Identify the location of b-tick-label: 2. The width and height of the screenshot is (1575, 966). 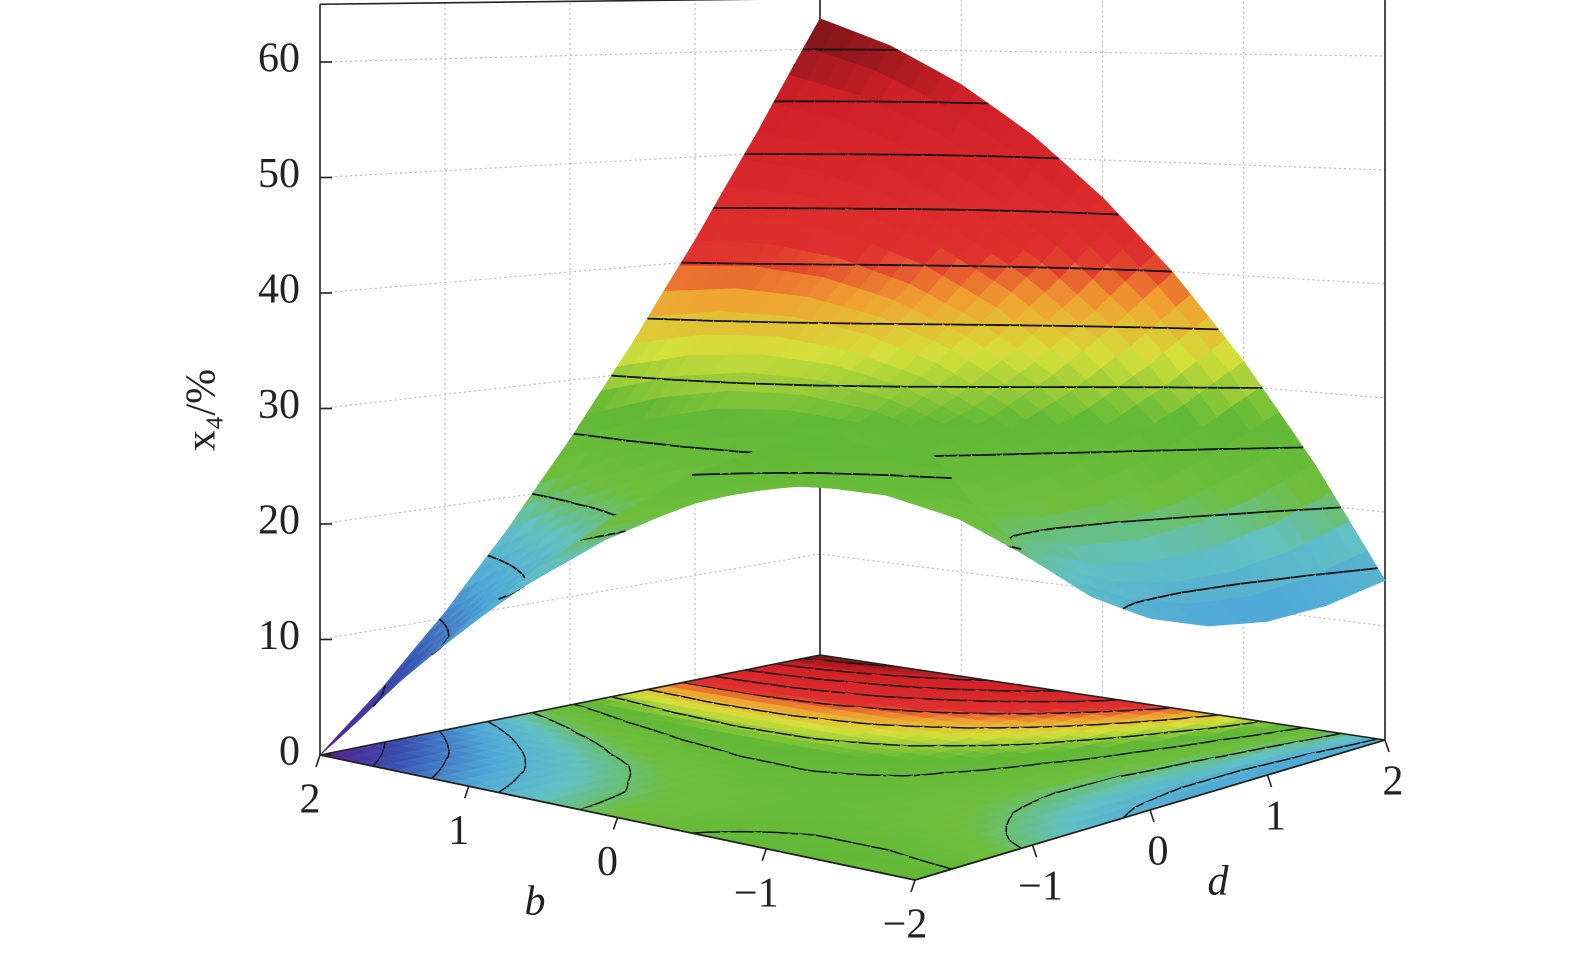
(310, 800).